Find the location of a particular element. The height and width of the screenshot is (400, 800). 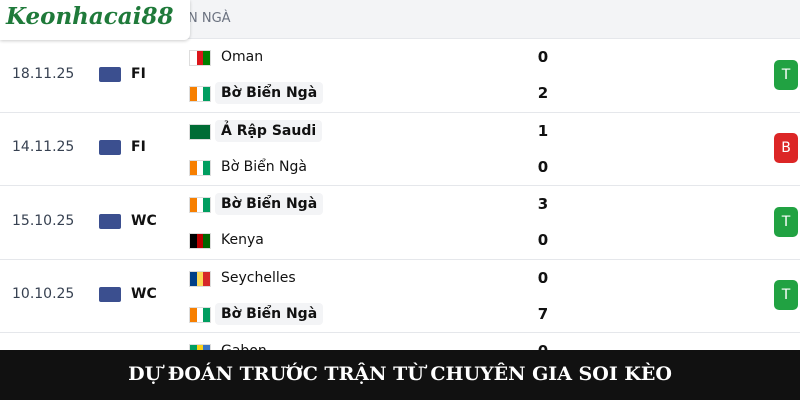

match-date: 10.10.25 is located at coordinates (43, 294).